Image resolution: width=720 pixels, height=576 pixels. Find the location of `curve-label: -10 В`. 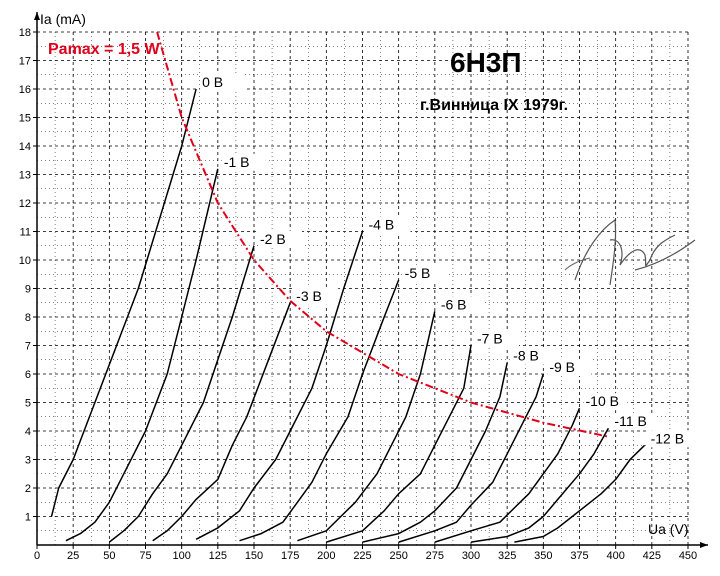

curve-label: -10 В is located at coordinates (602, 401).